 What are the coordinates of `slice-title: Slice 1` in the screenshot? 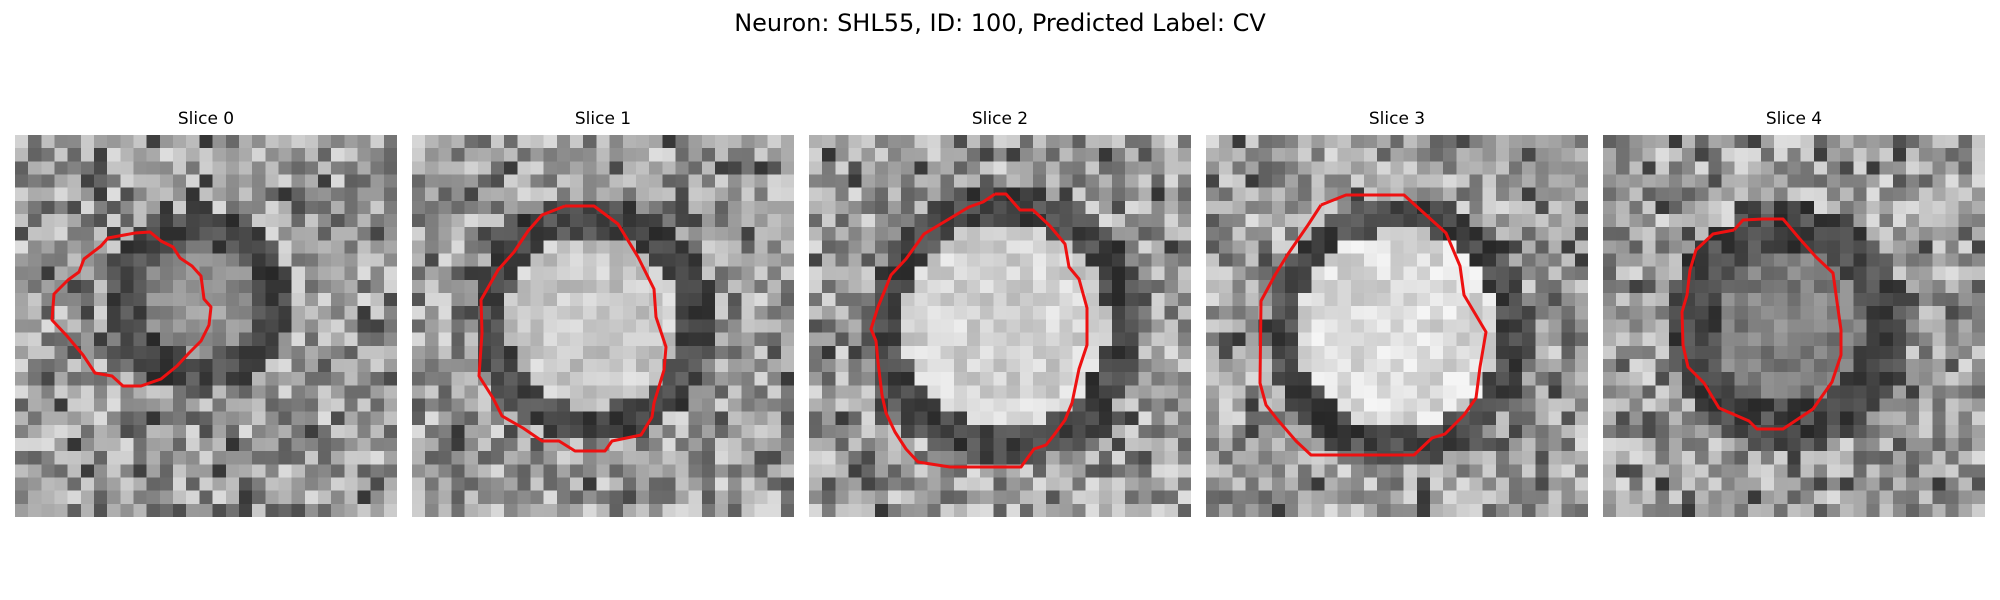 It's located at (603, 119).